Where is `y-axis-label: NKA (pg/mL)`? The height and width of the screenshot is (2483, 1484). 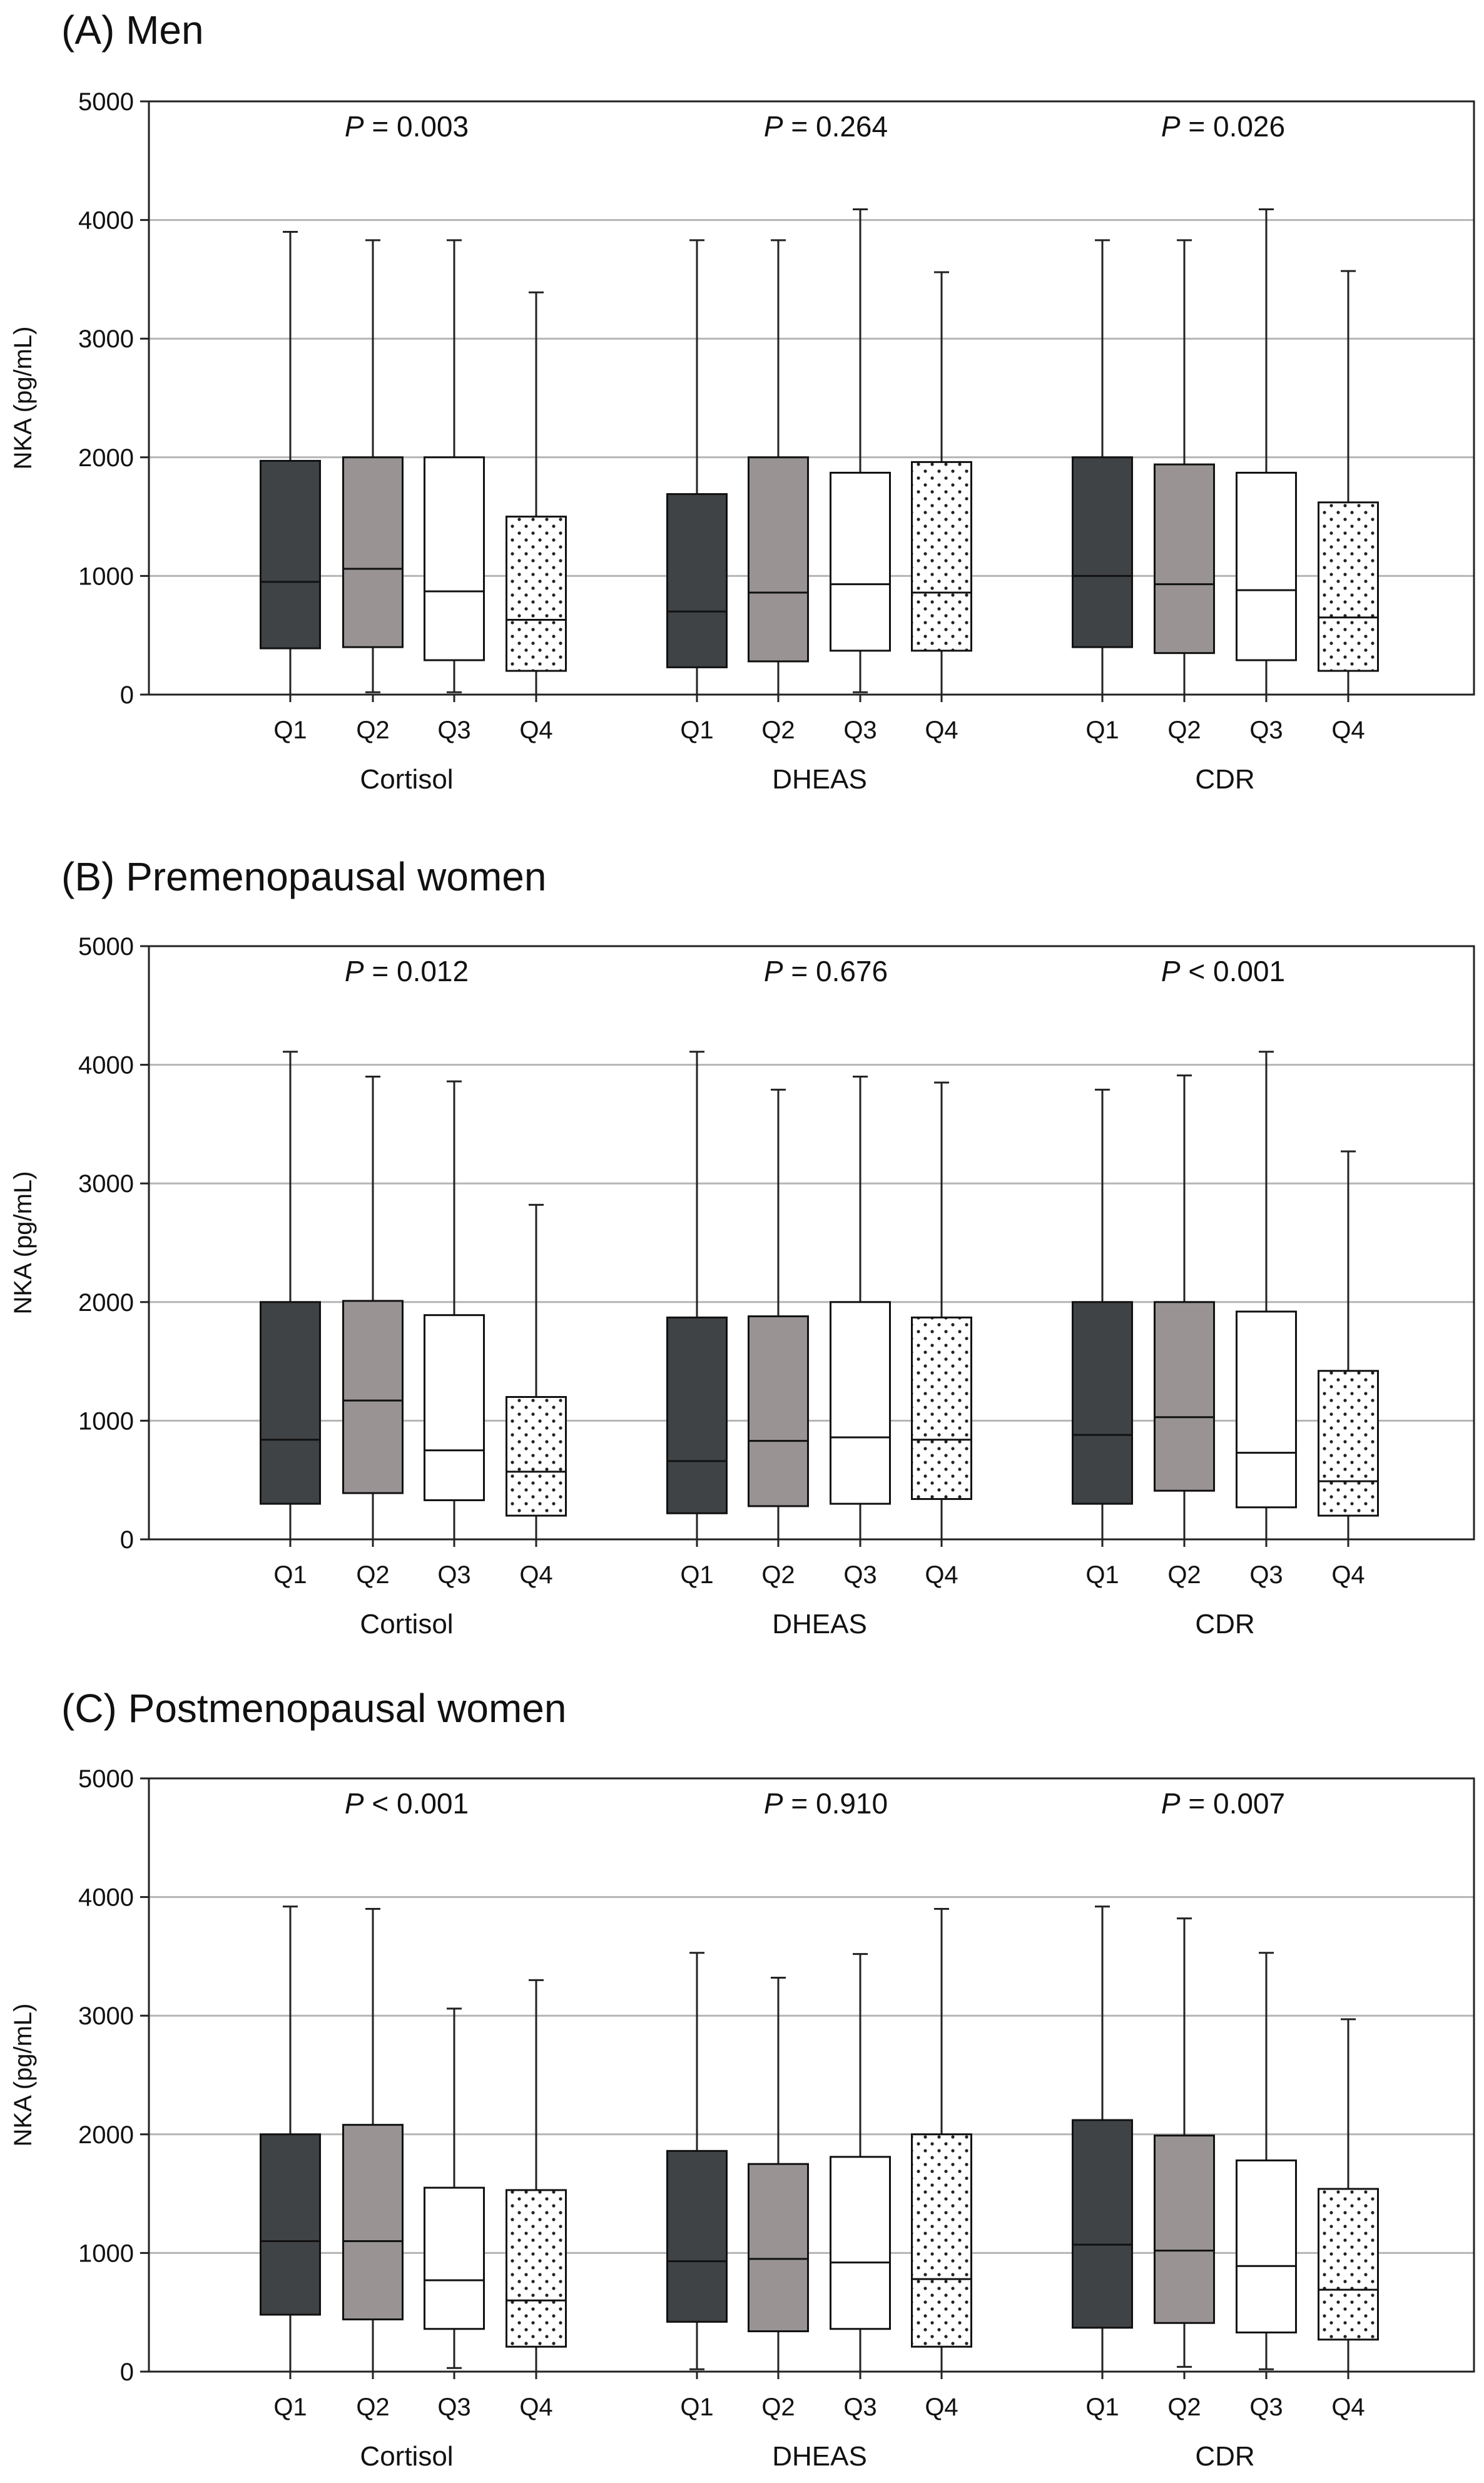
y-axis-label: NKA (pg/mL) is located at coordinates (23, 2075).